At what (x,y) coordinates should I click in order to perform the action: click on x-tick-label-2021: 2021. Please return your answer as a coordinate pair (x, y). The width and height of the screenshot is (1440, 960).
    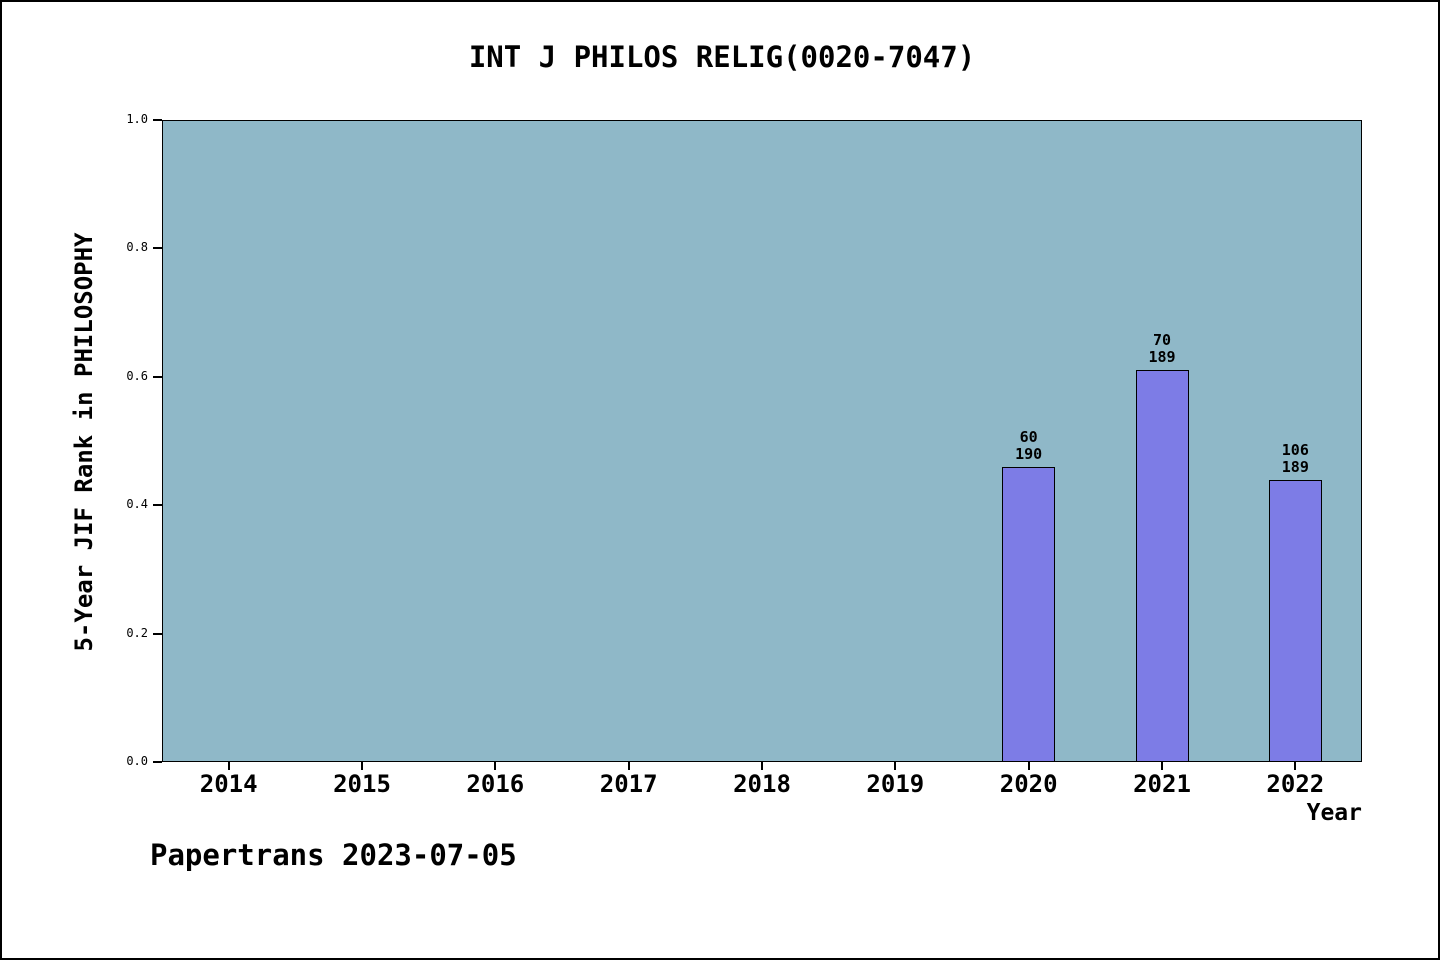
    Looking at the image, I should click on (1162, 784).